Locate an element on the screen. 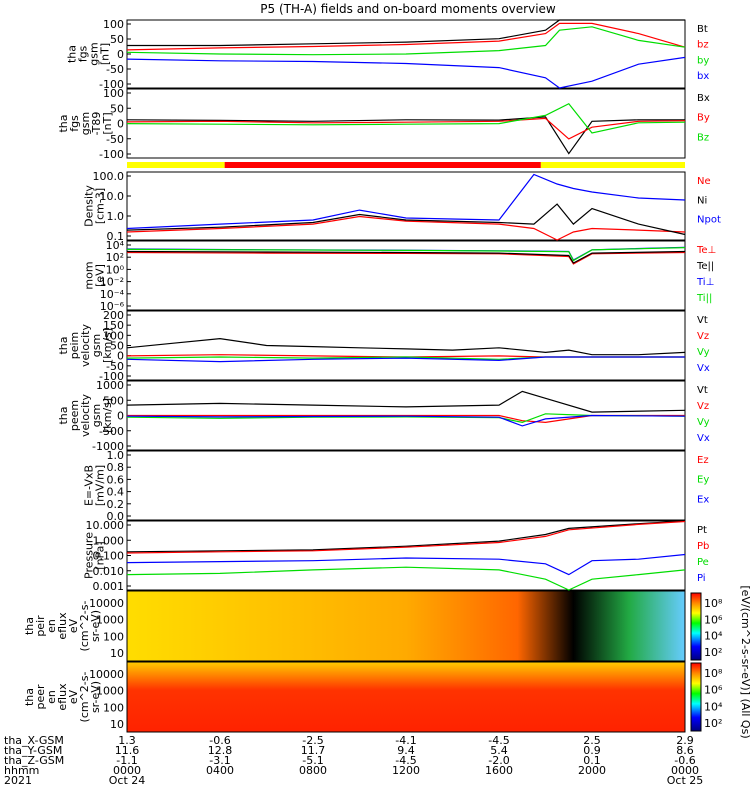 The width and height of the screenshot is (750, 800). y-tick-label: 100.0 is located at coordinates (109, 176).